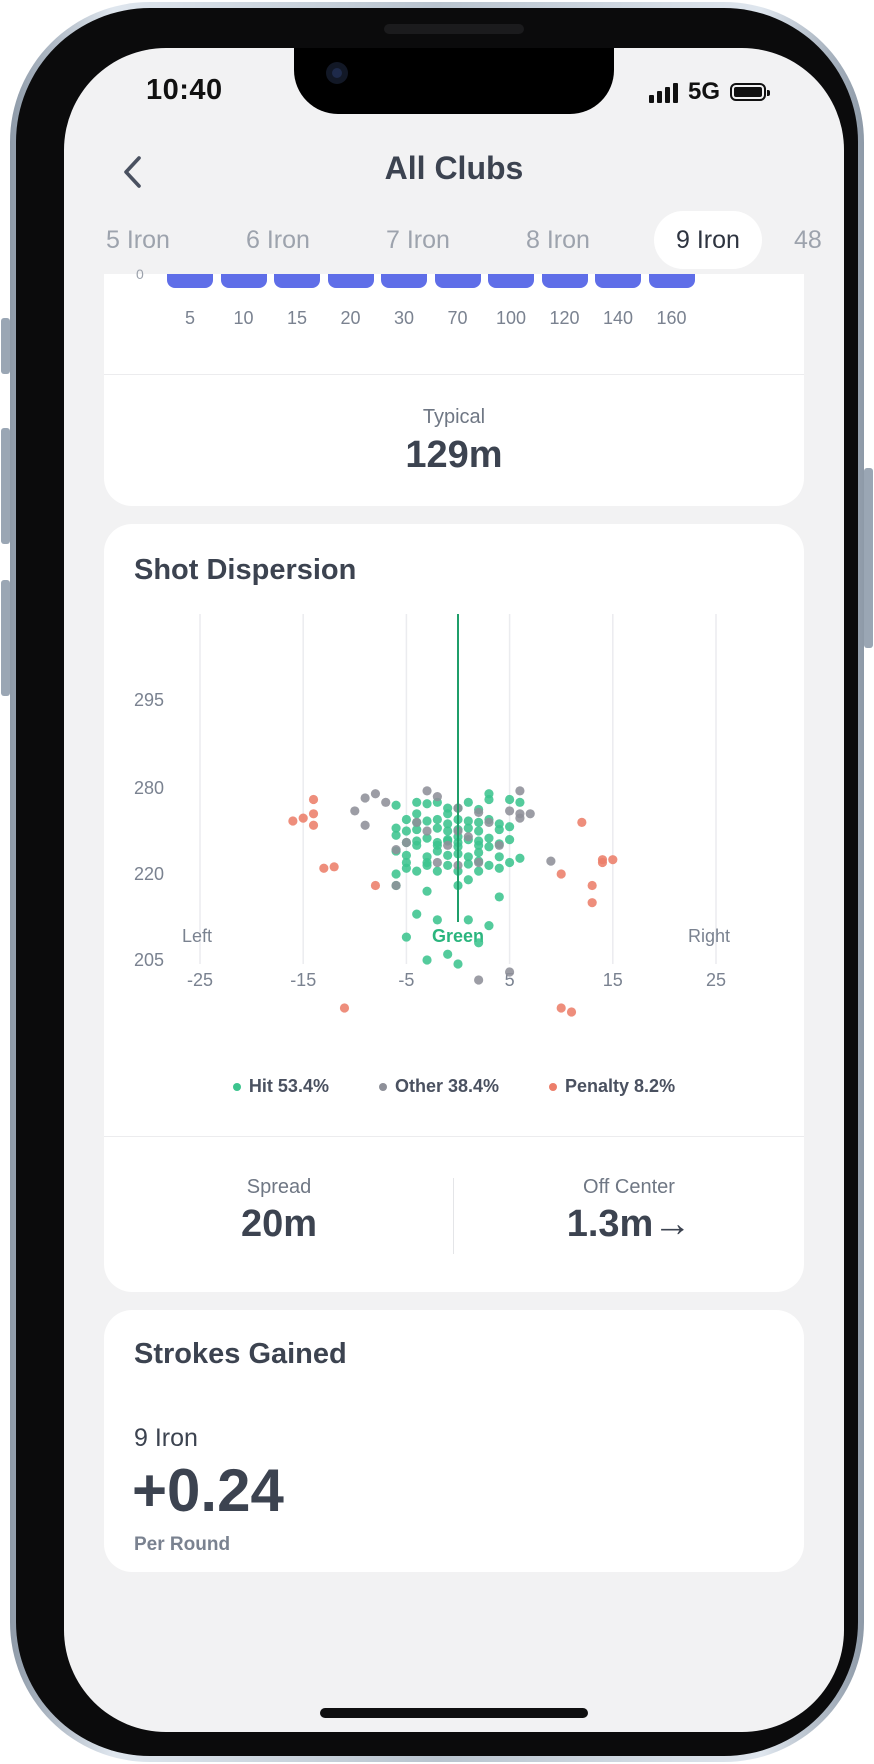  Describe the element at coordinates (303, 980) in the screenshot. I see `x-tick-label: -15` at that location.